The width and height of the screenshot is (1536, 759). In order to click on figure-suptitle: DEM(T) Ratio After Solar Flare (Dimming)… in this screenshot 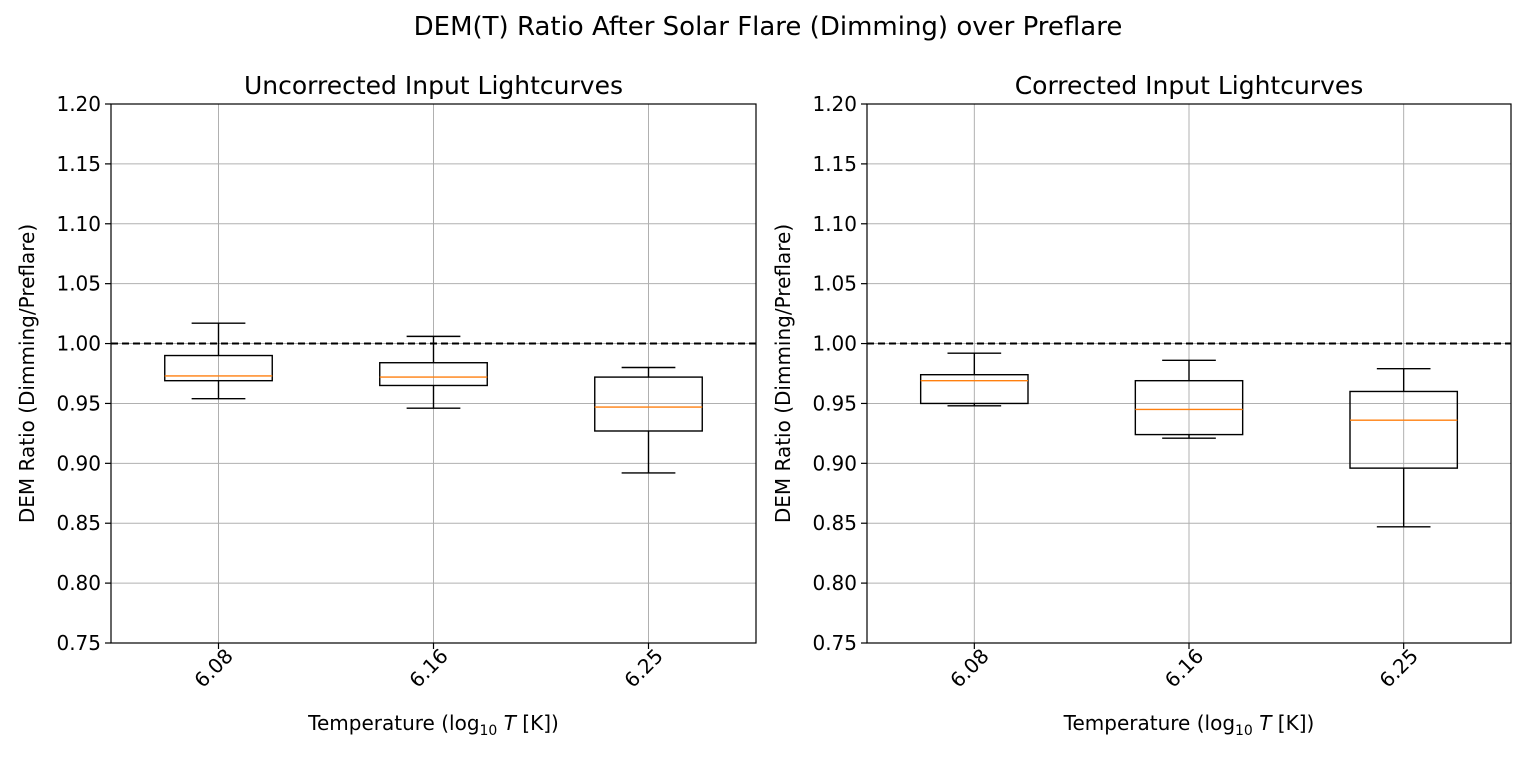, I will do `click(768, 27)`.